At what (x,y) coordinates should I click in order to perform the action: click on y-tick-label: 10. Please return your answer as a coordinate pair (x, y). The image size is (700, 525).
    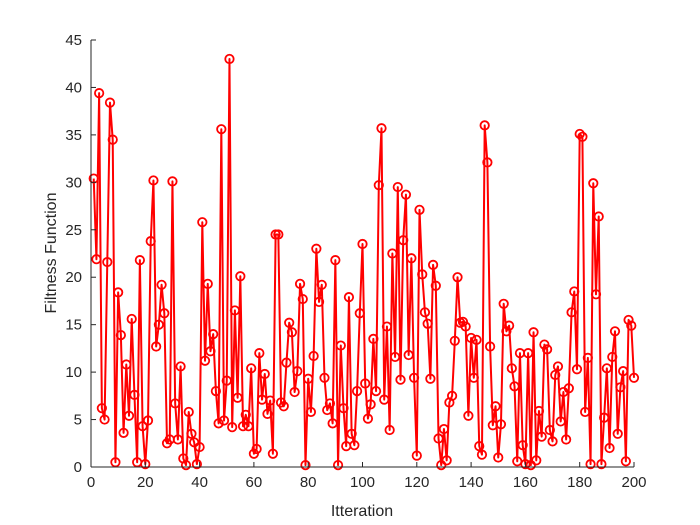
    Looking at the image, I should click on (73, 372).